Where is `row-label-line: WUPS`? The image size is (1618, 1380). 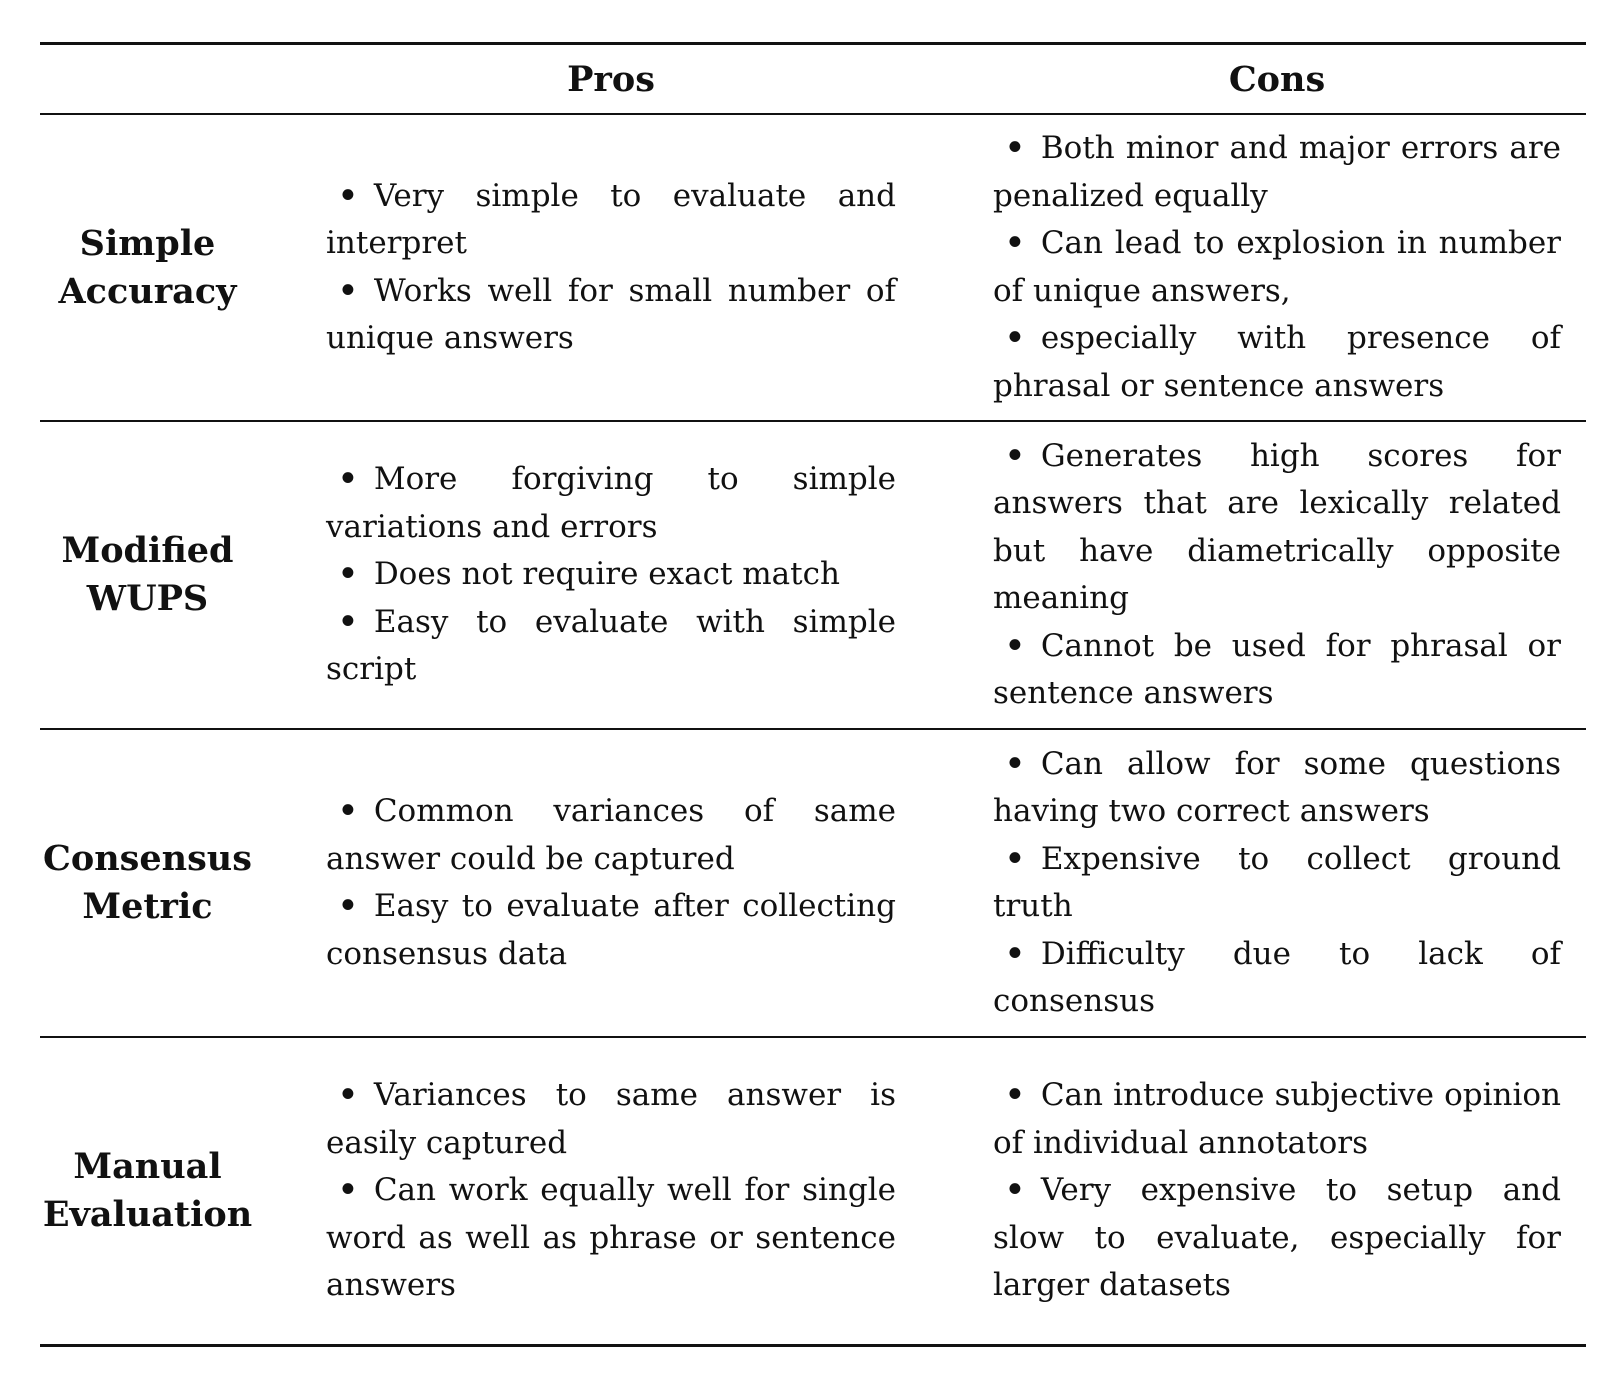
row-label-line: WUPS is located at coordinates (147, 598).